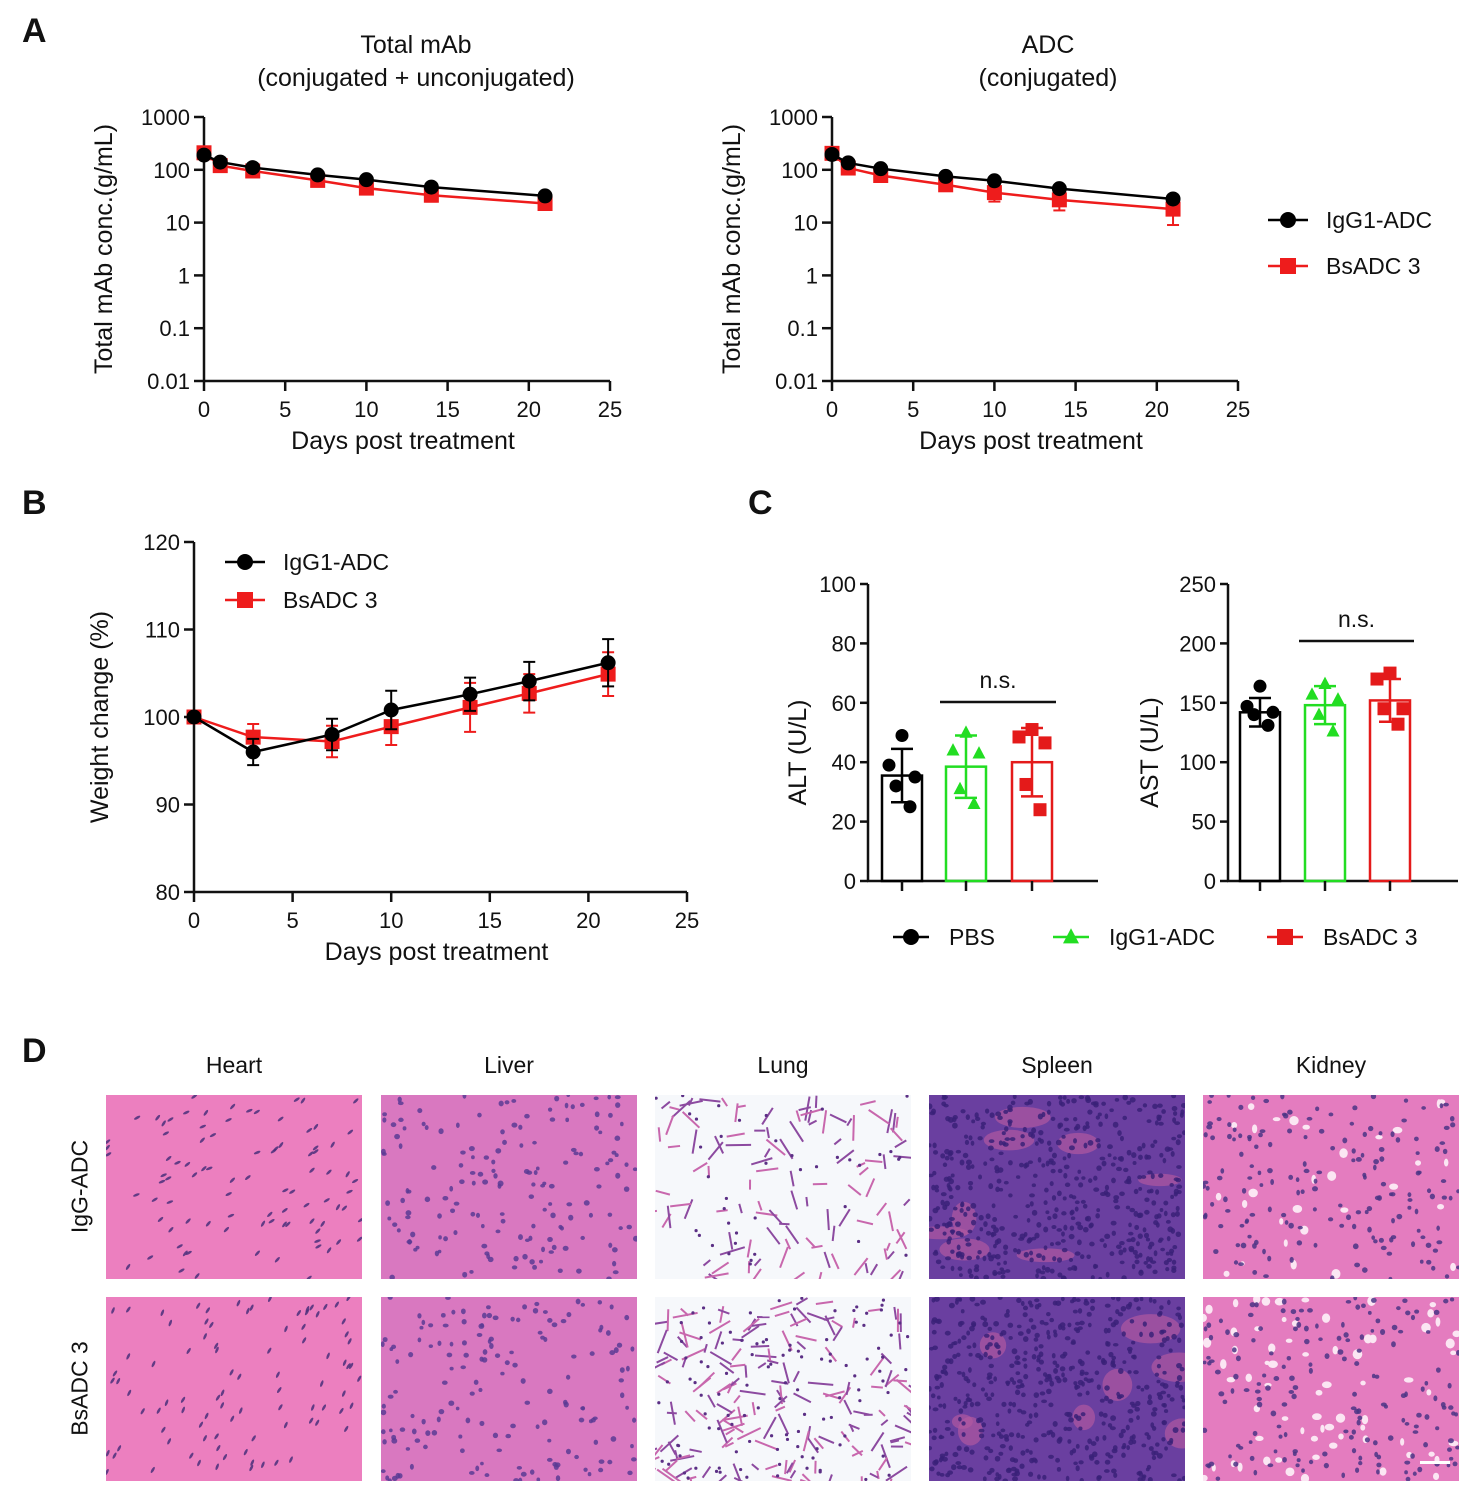 The image size is (1471, 1491). I want to click on chart-subtitle: (conjugated + unconjugated), so click(416, 78).